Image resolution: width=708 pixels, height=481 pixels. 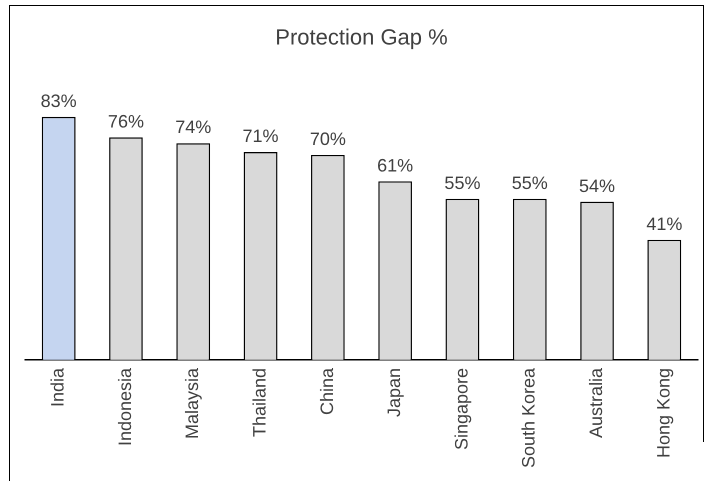 I want to click on chart-title: Protection Gap %, so click(x=361, y=37).